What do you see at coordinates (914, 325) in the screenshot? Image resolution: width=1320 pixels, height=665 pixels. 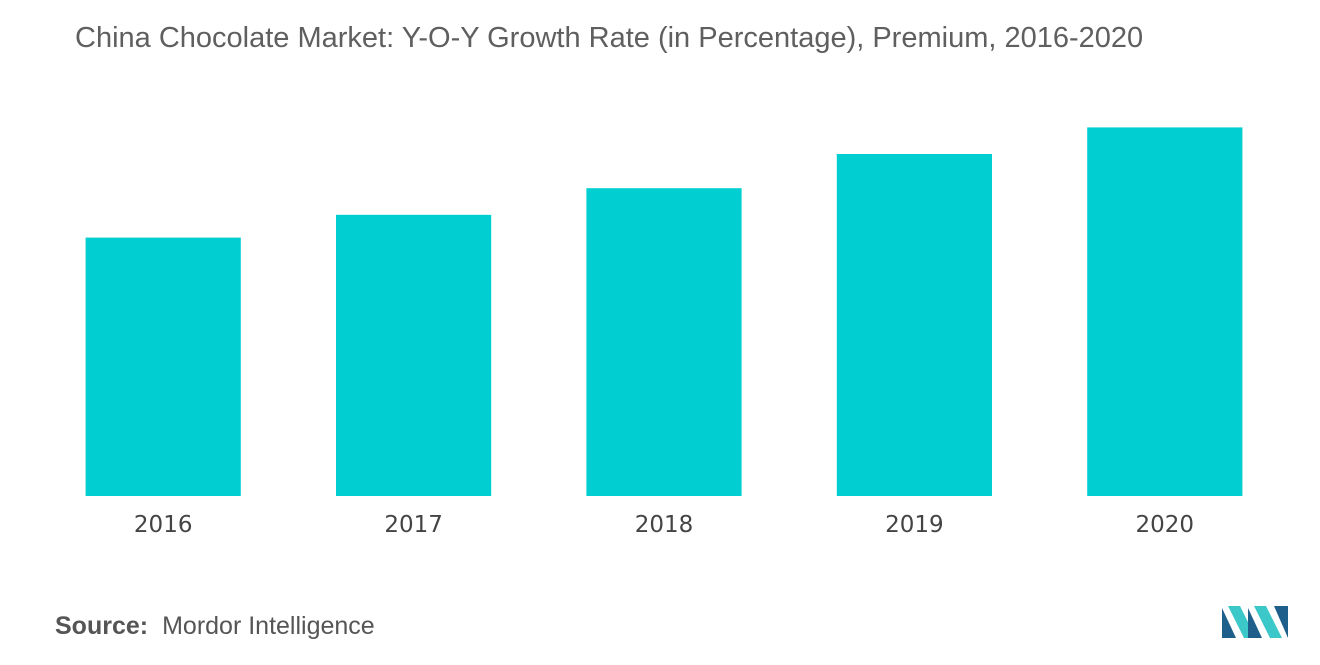 I see `bar-2019` at bounding box center [914, 325].